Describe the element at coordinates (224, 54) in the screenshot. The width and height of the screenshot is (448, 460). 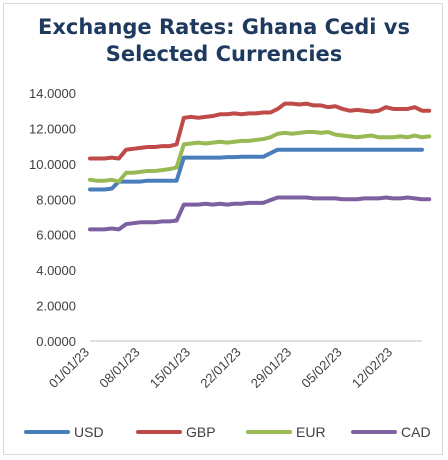
I see `chart-title-line-2: Selected Currencies` at that location.